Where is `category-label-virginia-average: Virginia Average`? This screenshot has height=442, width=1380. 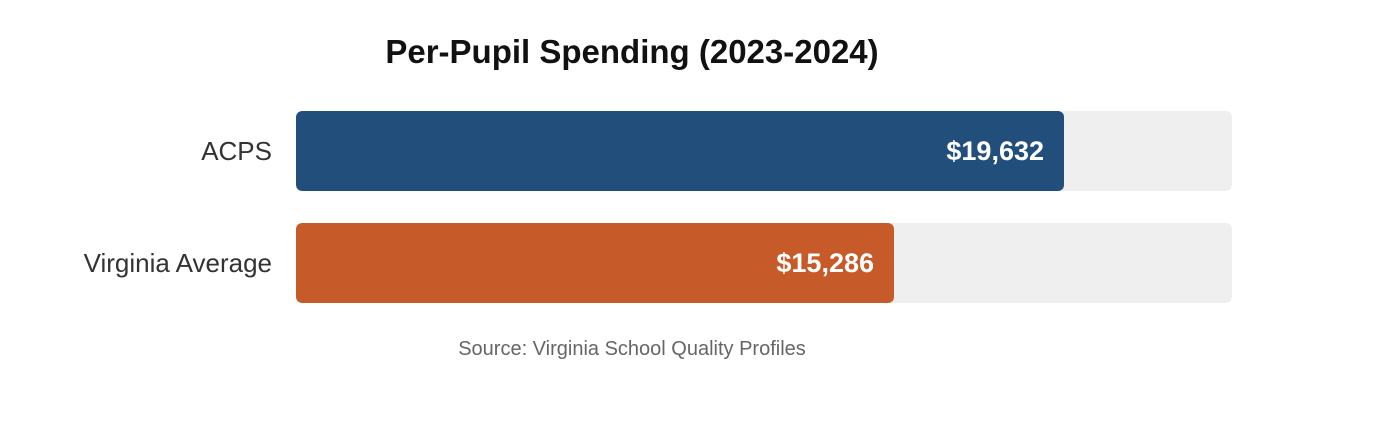
category-label-virginia-average: Virginia Average is located at coordinates (177, 263).